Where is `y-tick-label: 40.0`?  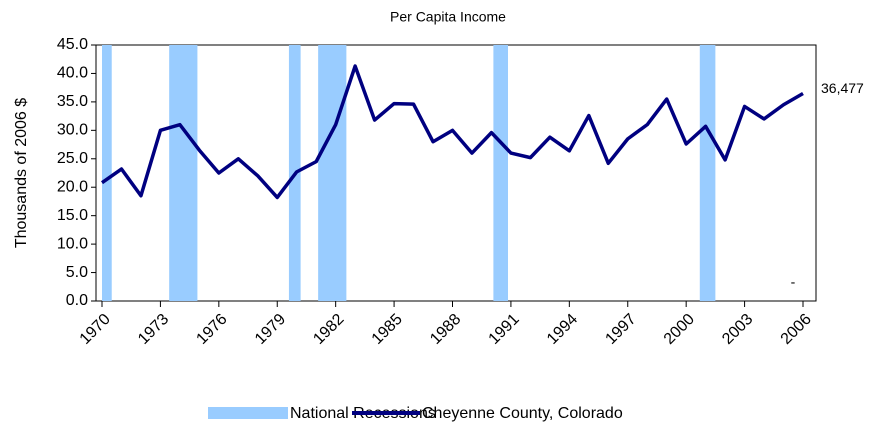
y-tick-label: 40.0 is located at coordinates (72, 73).